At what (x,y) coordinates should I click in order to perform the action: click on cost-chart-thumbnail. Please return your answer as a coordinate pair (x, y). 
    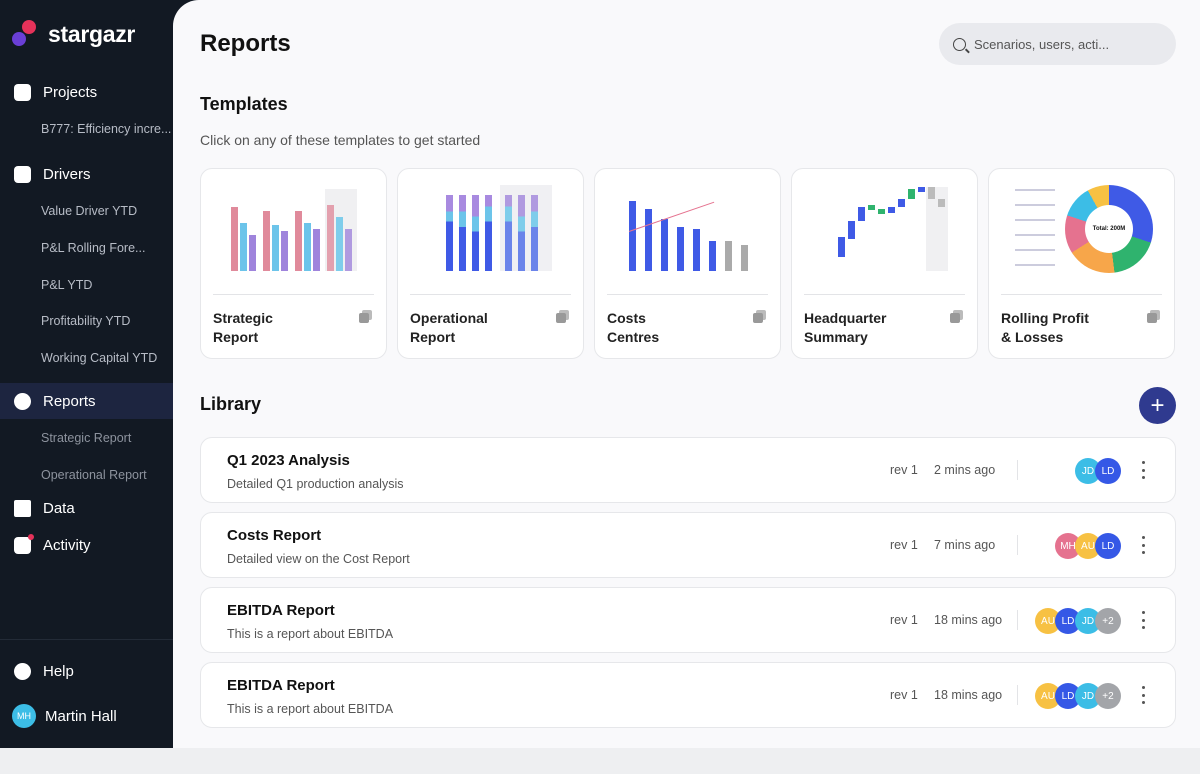
    Looking at the image, I should click on (687, 235).